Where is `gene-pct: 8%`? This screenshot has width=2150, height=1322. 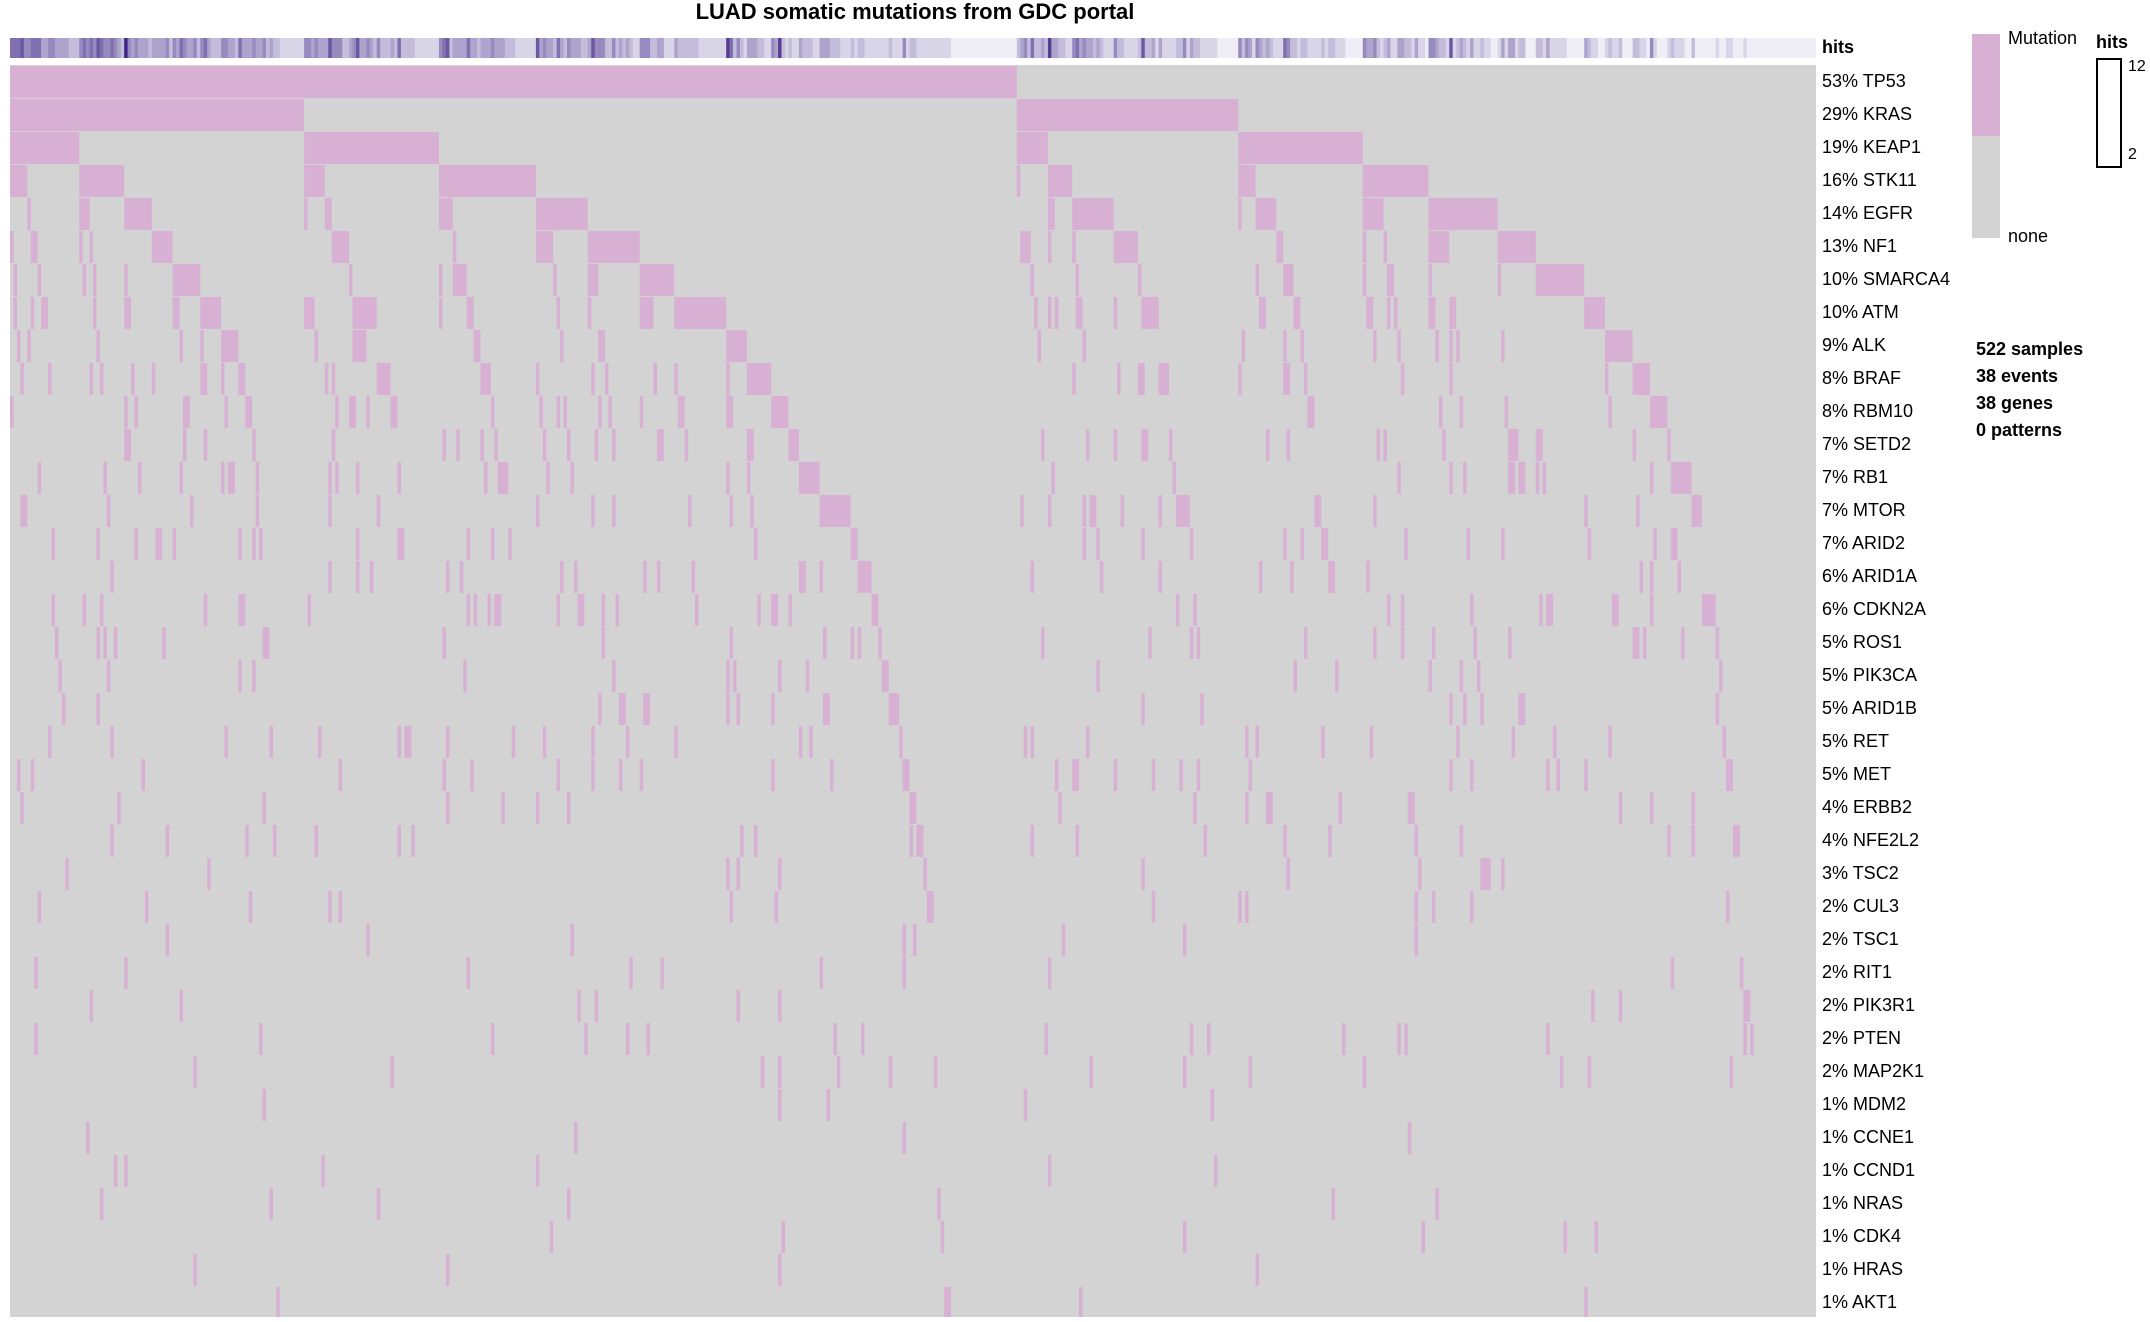 gene-pct: 8% is located at coordinates (1835, 411).